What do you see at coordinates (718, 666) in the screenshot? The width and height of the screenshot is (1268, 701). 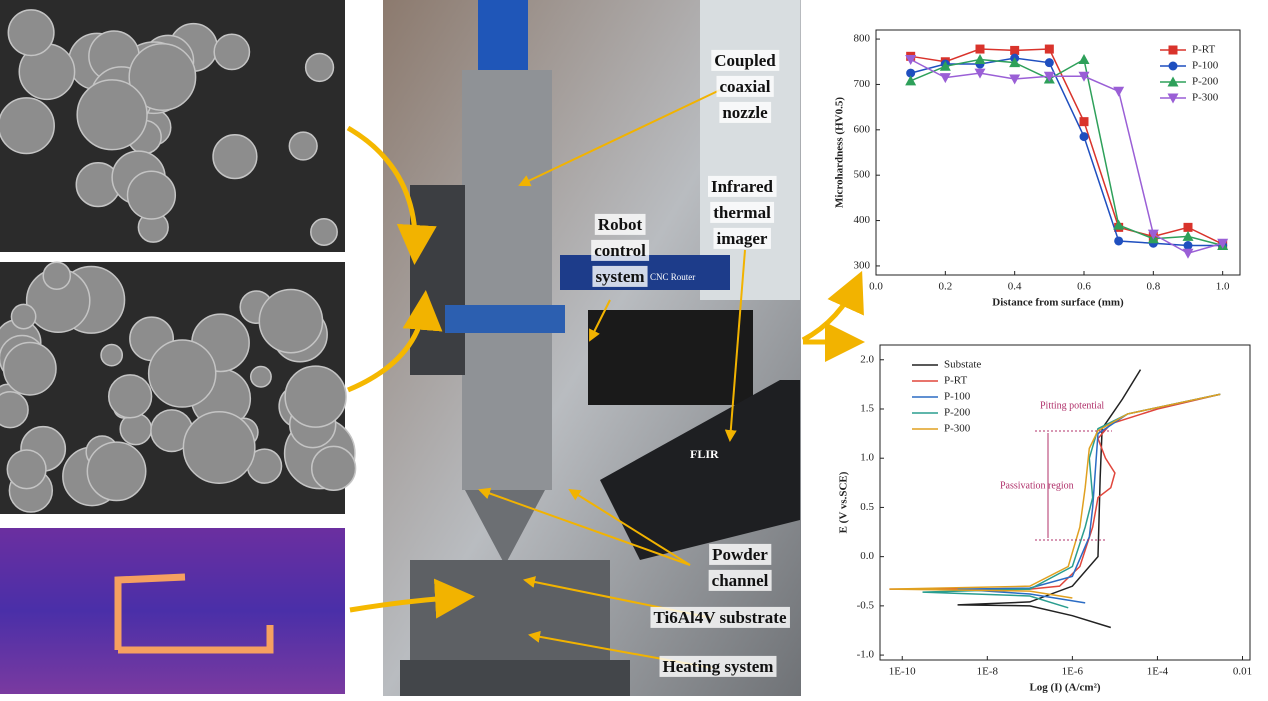 I see `photo-label: Heating system` at bounding box center [718, 666].